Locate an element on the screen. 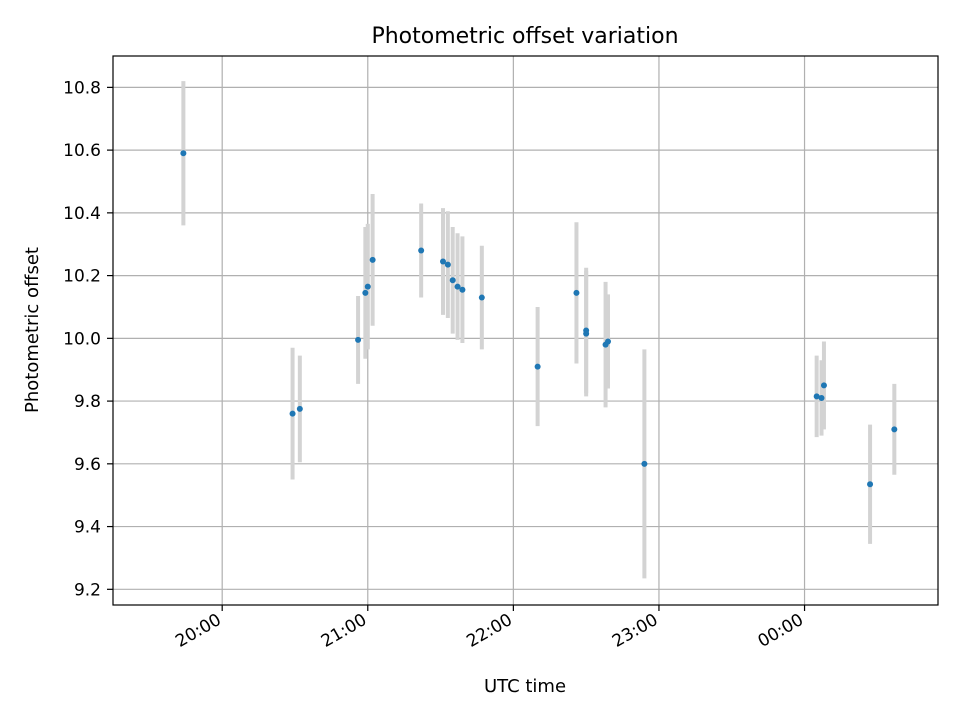 This screenshot has width=960, height=720. y-tick-label: 10.8 is located at coordinates (82, 88).